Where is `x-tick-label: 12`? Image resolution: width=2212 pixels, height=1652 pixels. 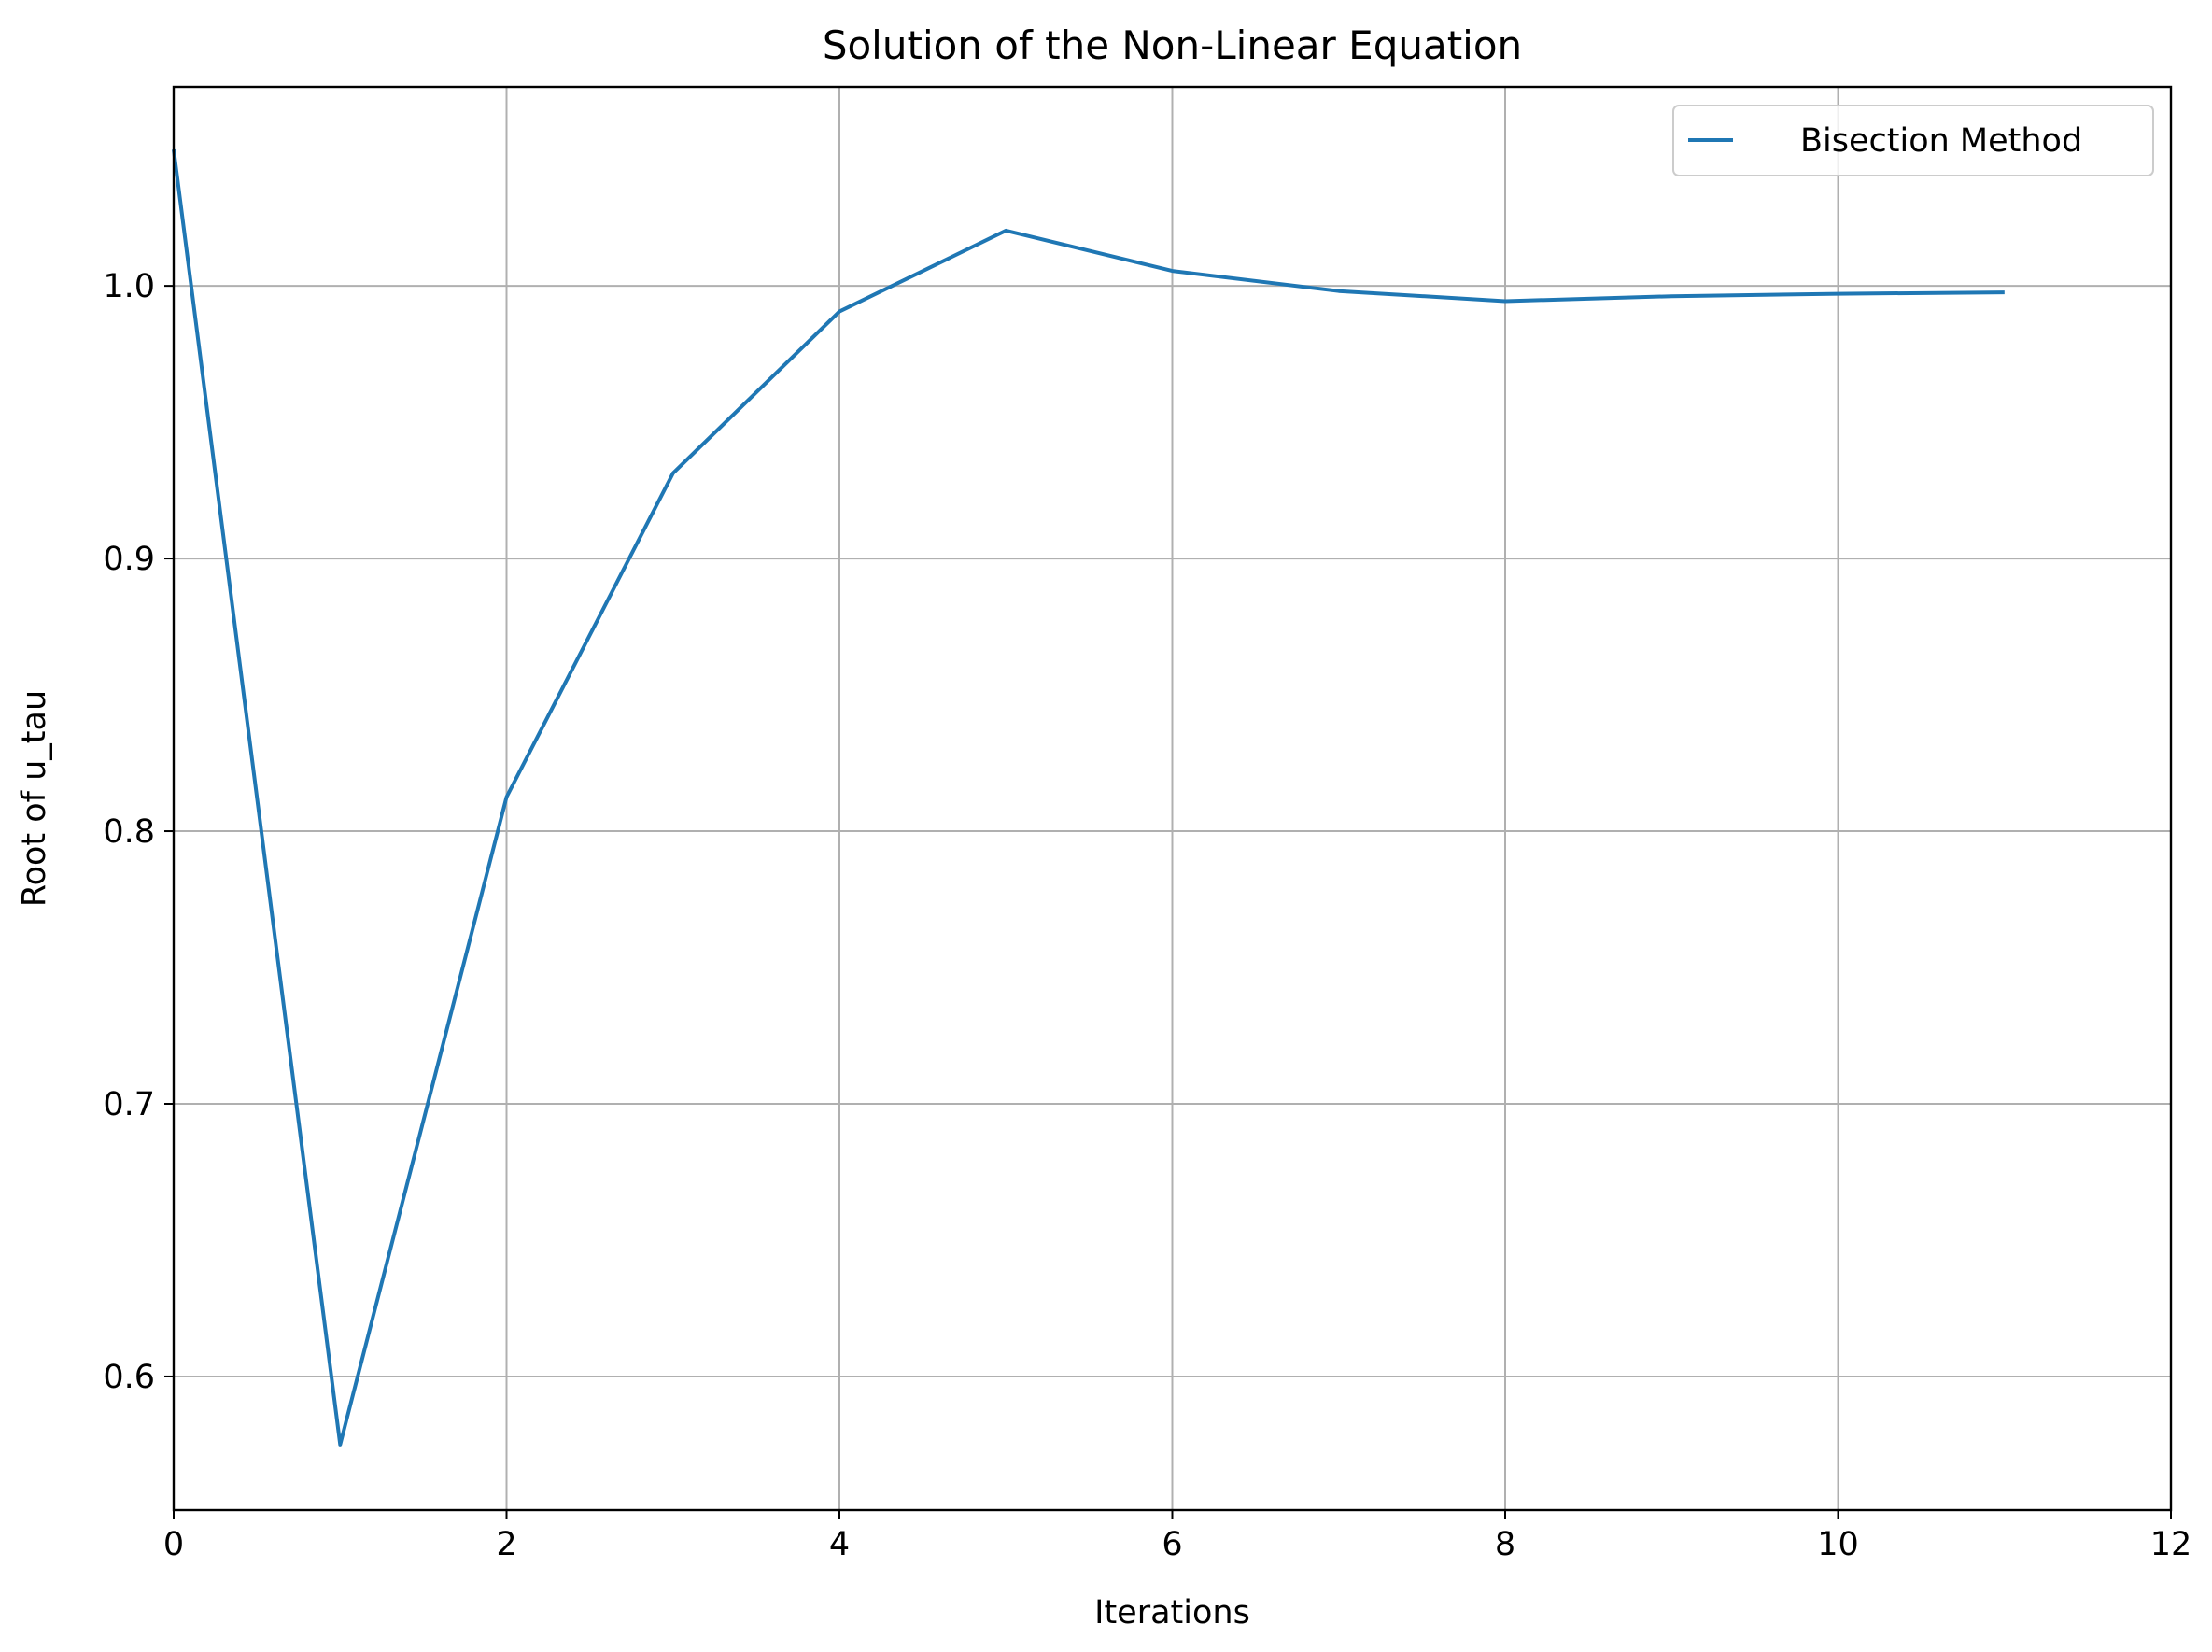
x-tick-label: 12 is located at coordinates (2171, 1544).